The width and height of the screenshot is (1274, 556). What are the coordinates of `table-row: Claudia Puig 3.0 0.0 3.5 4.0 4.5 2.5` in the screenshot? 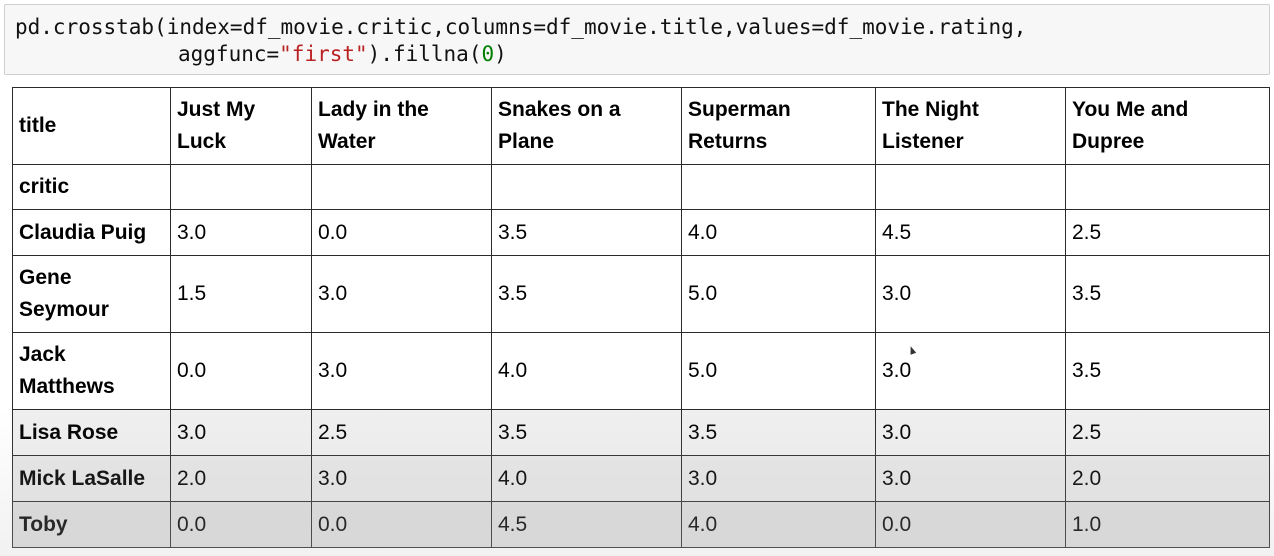 It's located at (641, 232).